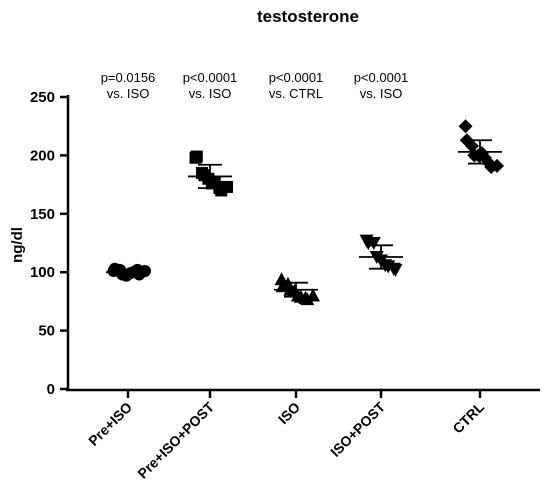 The height and width of the screenshot is (496, 550). I want to click on y-axis-label: ng/dl, so click(17, 245).